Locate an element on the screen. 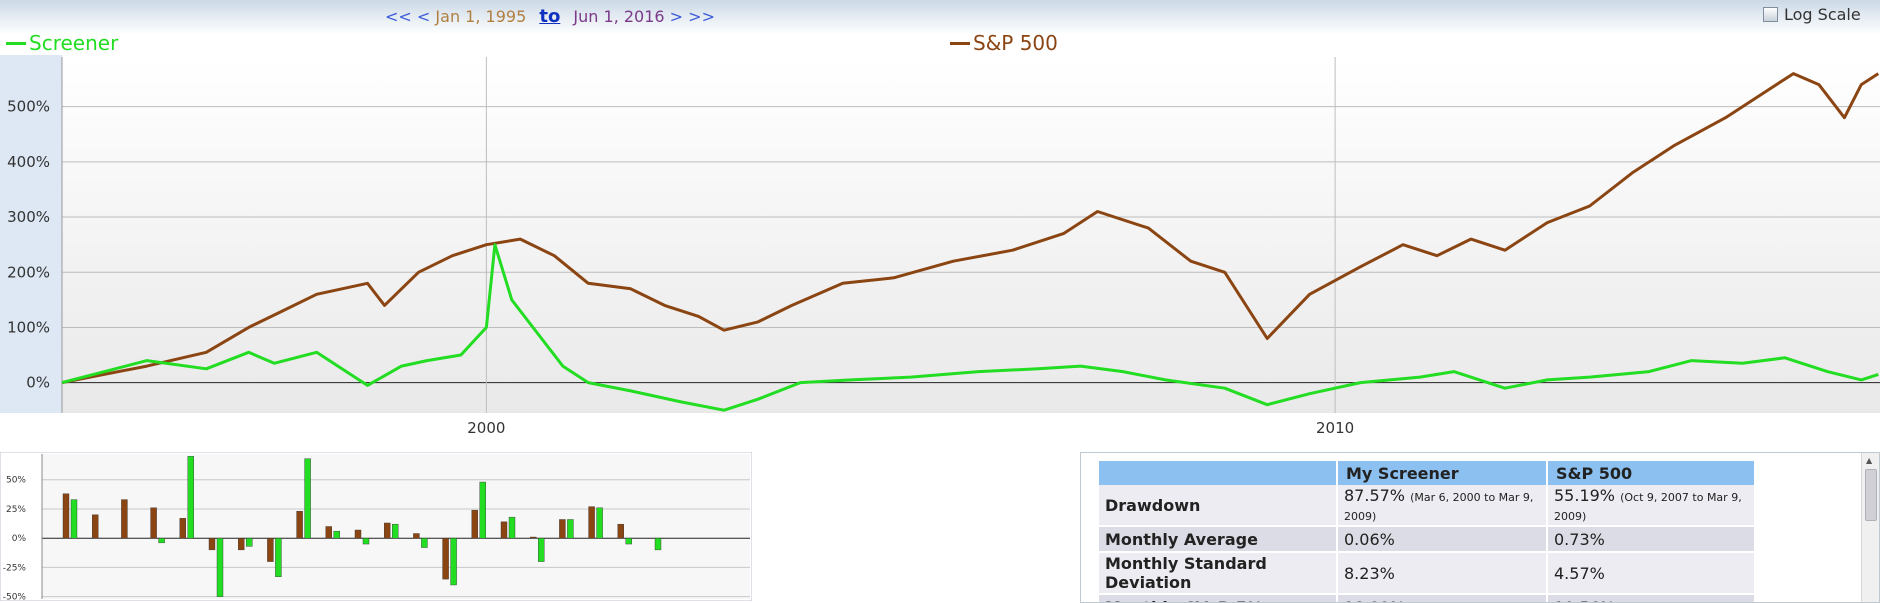  log-scale-checkbox is located at coordinates (1770, 14).